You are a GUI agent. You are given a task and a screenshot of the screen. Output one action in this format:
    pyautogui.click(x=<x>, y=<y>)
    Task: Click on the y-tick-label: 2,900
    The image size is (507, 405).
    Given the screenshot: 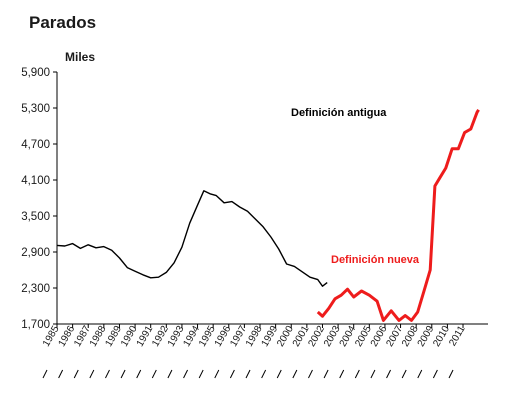 What is the action you would take?
    pyautogui.click(x=35, y=253)
    